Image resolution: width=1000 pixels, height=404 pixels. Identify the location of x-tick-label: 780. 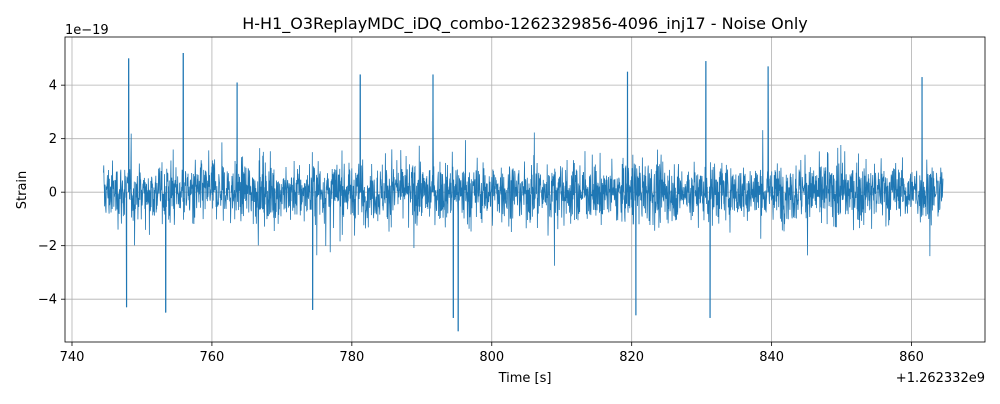
(351, 357).